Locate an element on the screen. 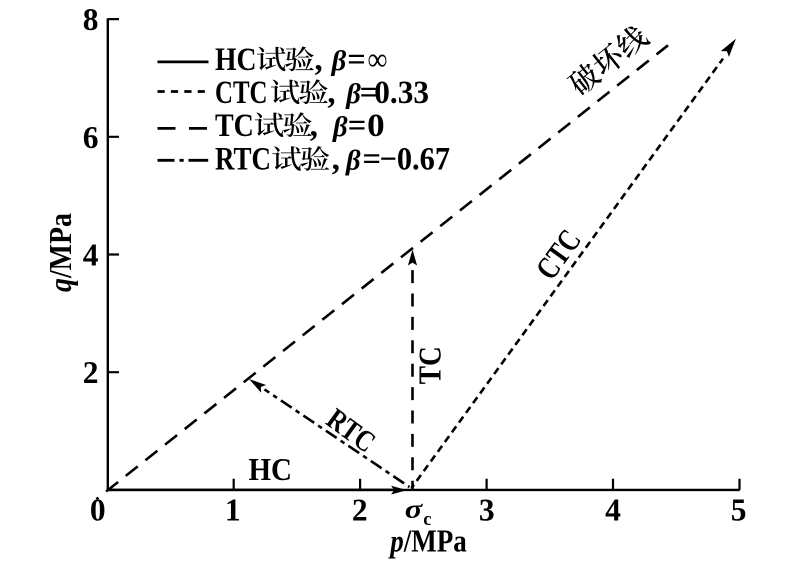 This screenshot has width=786, height=575. svg-text: q/MPa is located at coordinates (60, 252).